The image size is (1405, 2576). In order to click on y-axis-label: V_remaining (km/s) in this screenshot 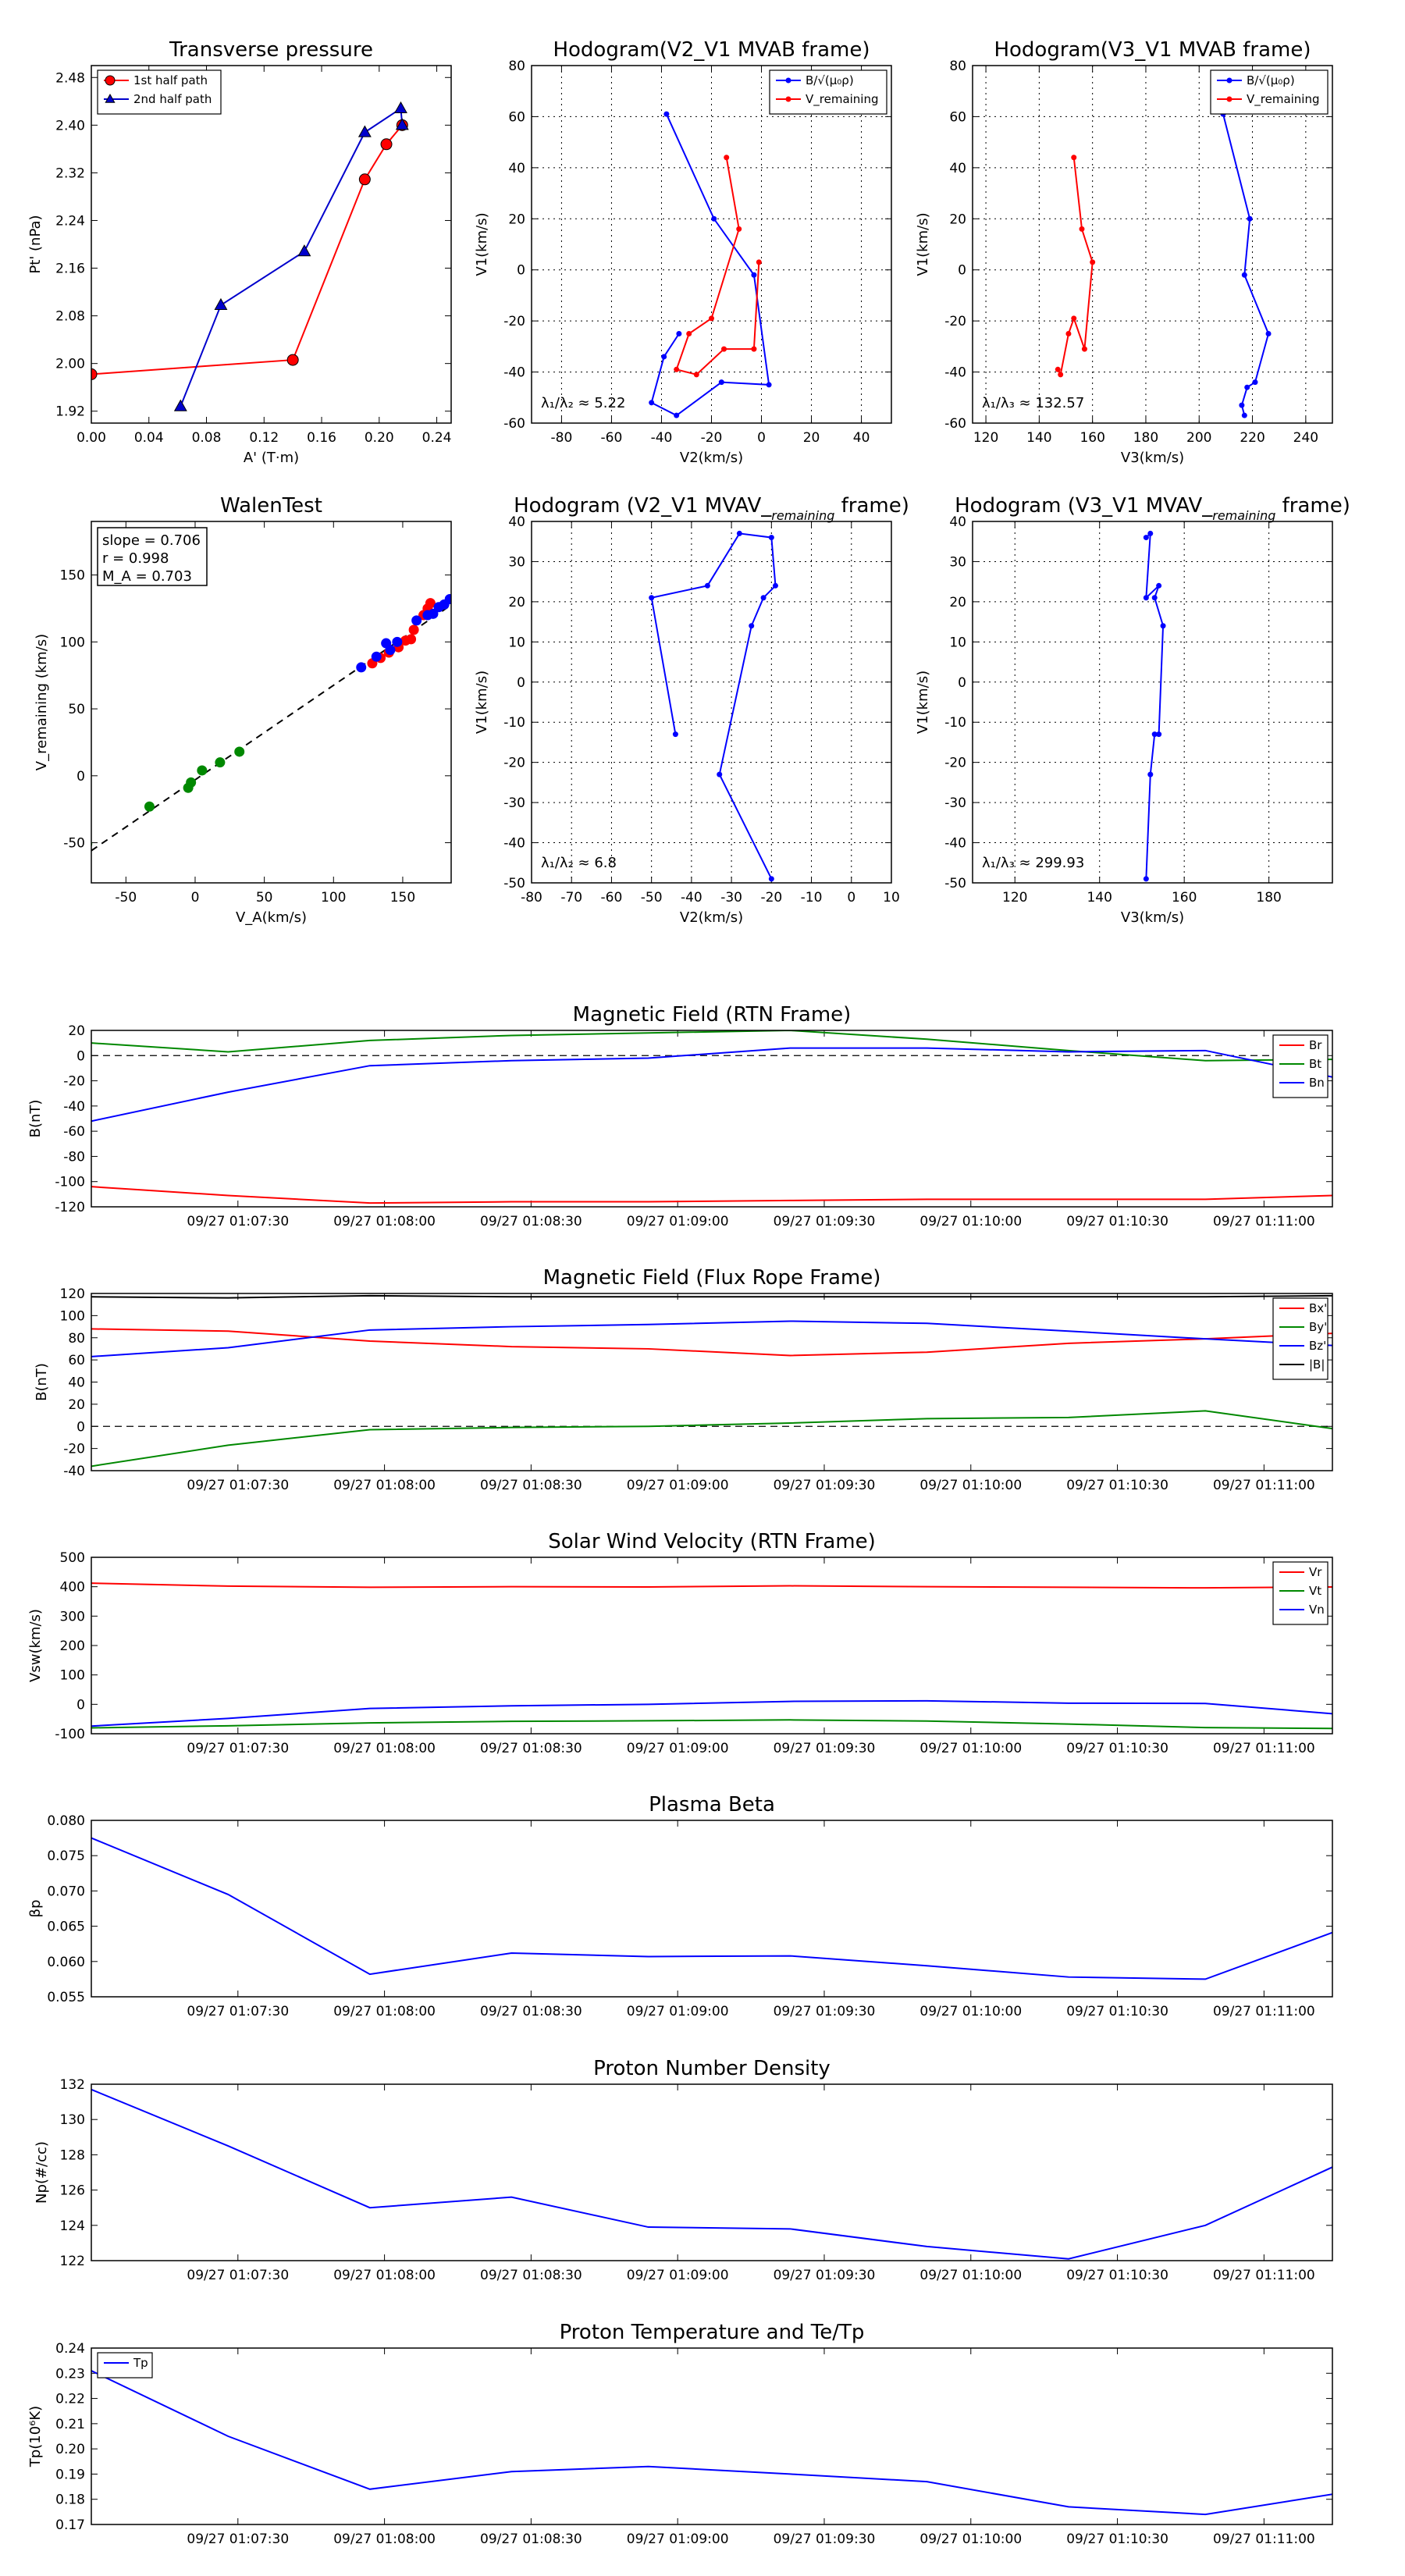, I will do `click(42, 702)`.